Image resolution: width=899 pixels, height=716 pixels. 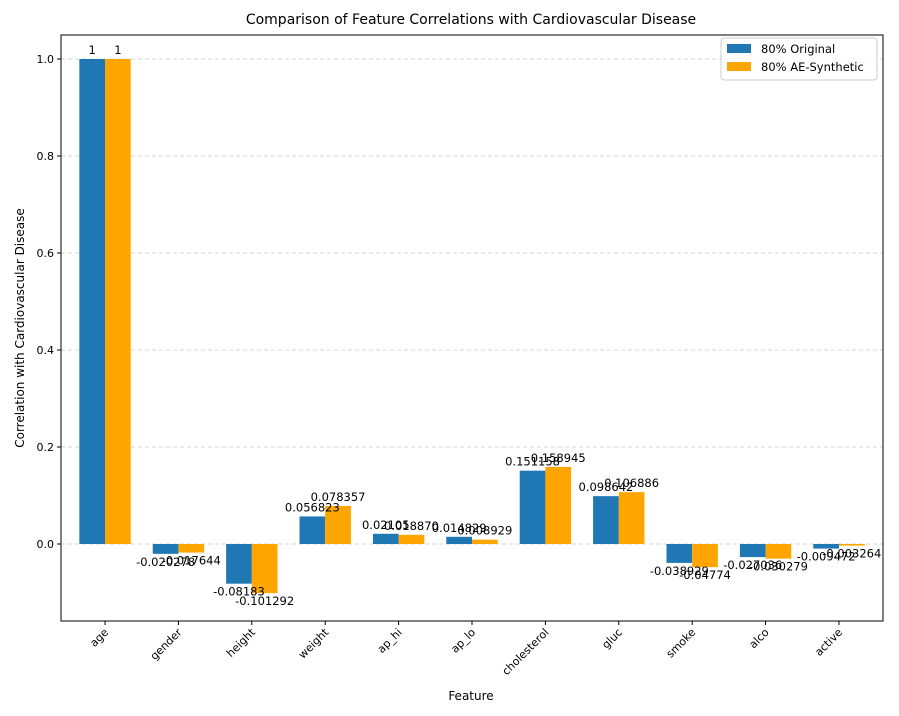 I want to click on data-label: 0.078357, so click(x=338, y=497).